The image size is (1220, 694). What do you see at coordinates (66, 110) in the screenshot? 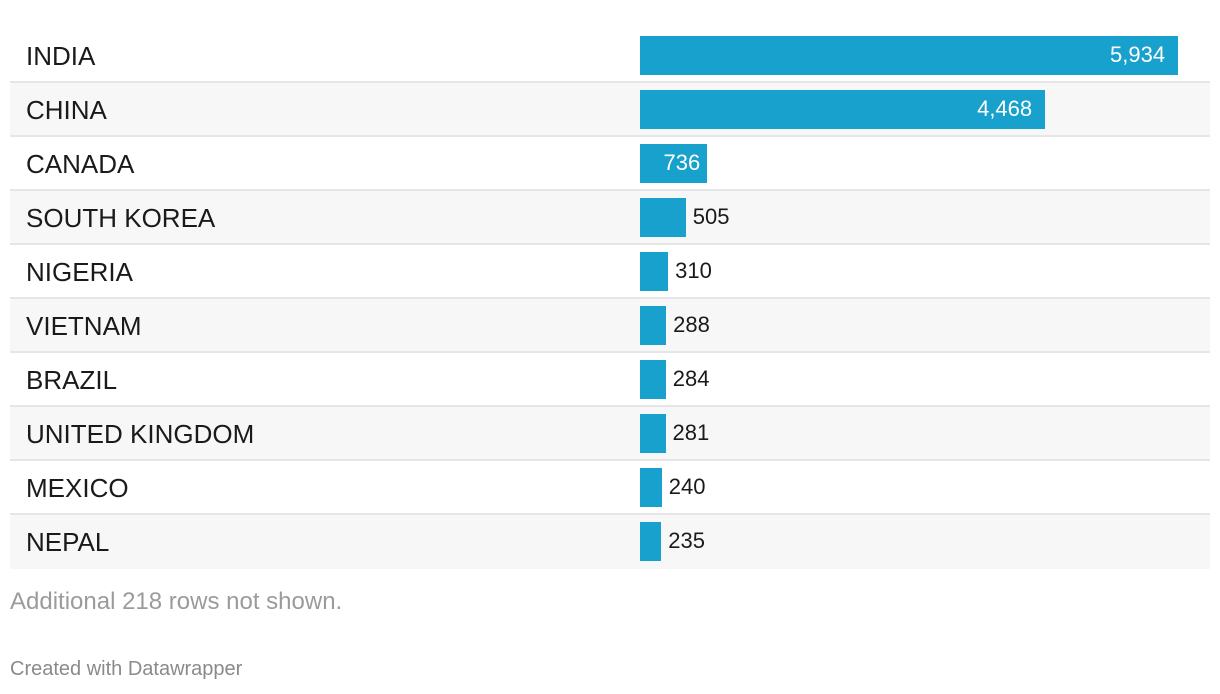
I see `row-label: CHINA` at bounding box center [66, 110].